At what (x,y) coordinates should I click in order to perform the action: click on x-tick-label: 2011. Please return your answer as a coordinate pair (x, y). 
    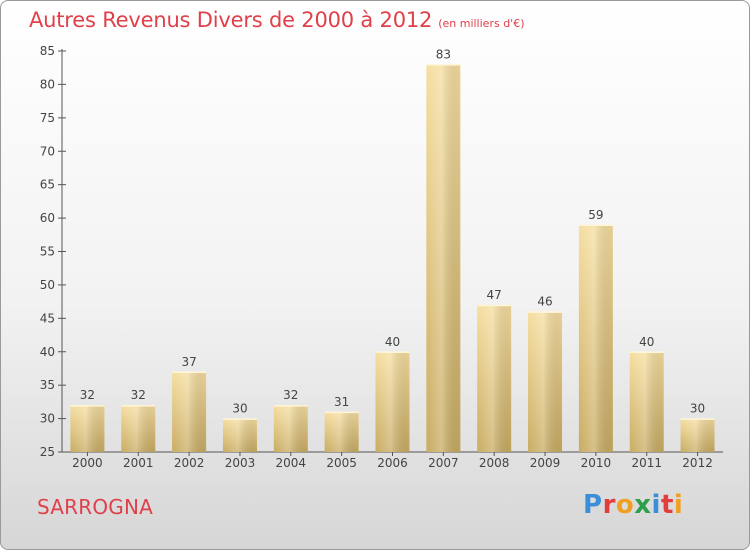
    Looking at the image, I should click on (646, 463).